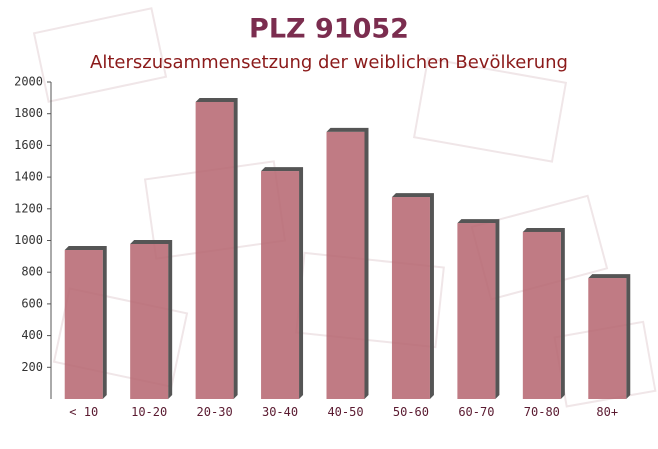  What do you see at coordinates (542, 412) in the screenshot?
I see `x-tick-label: 70-80` at bounding box center [542, 412].